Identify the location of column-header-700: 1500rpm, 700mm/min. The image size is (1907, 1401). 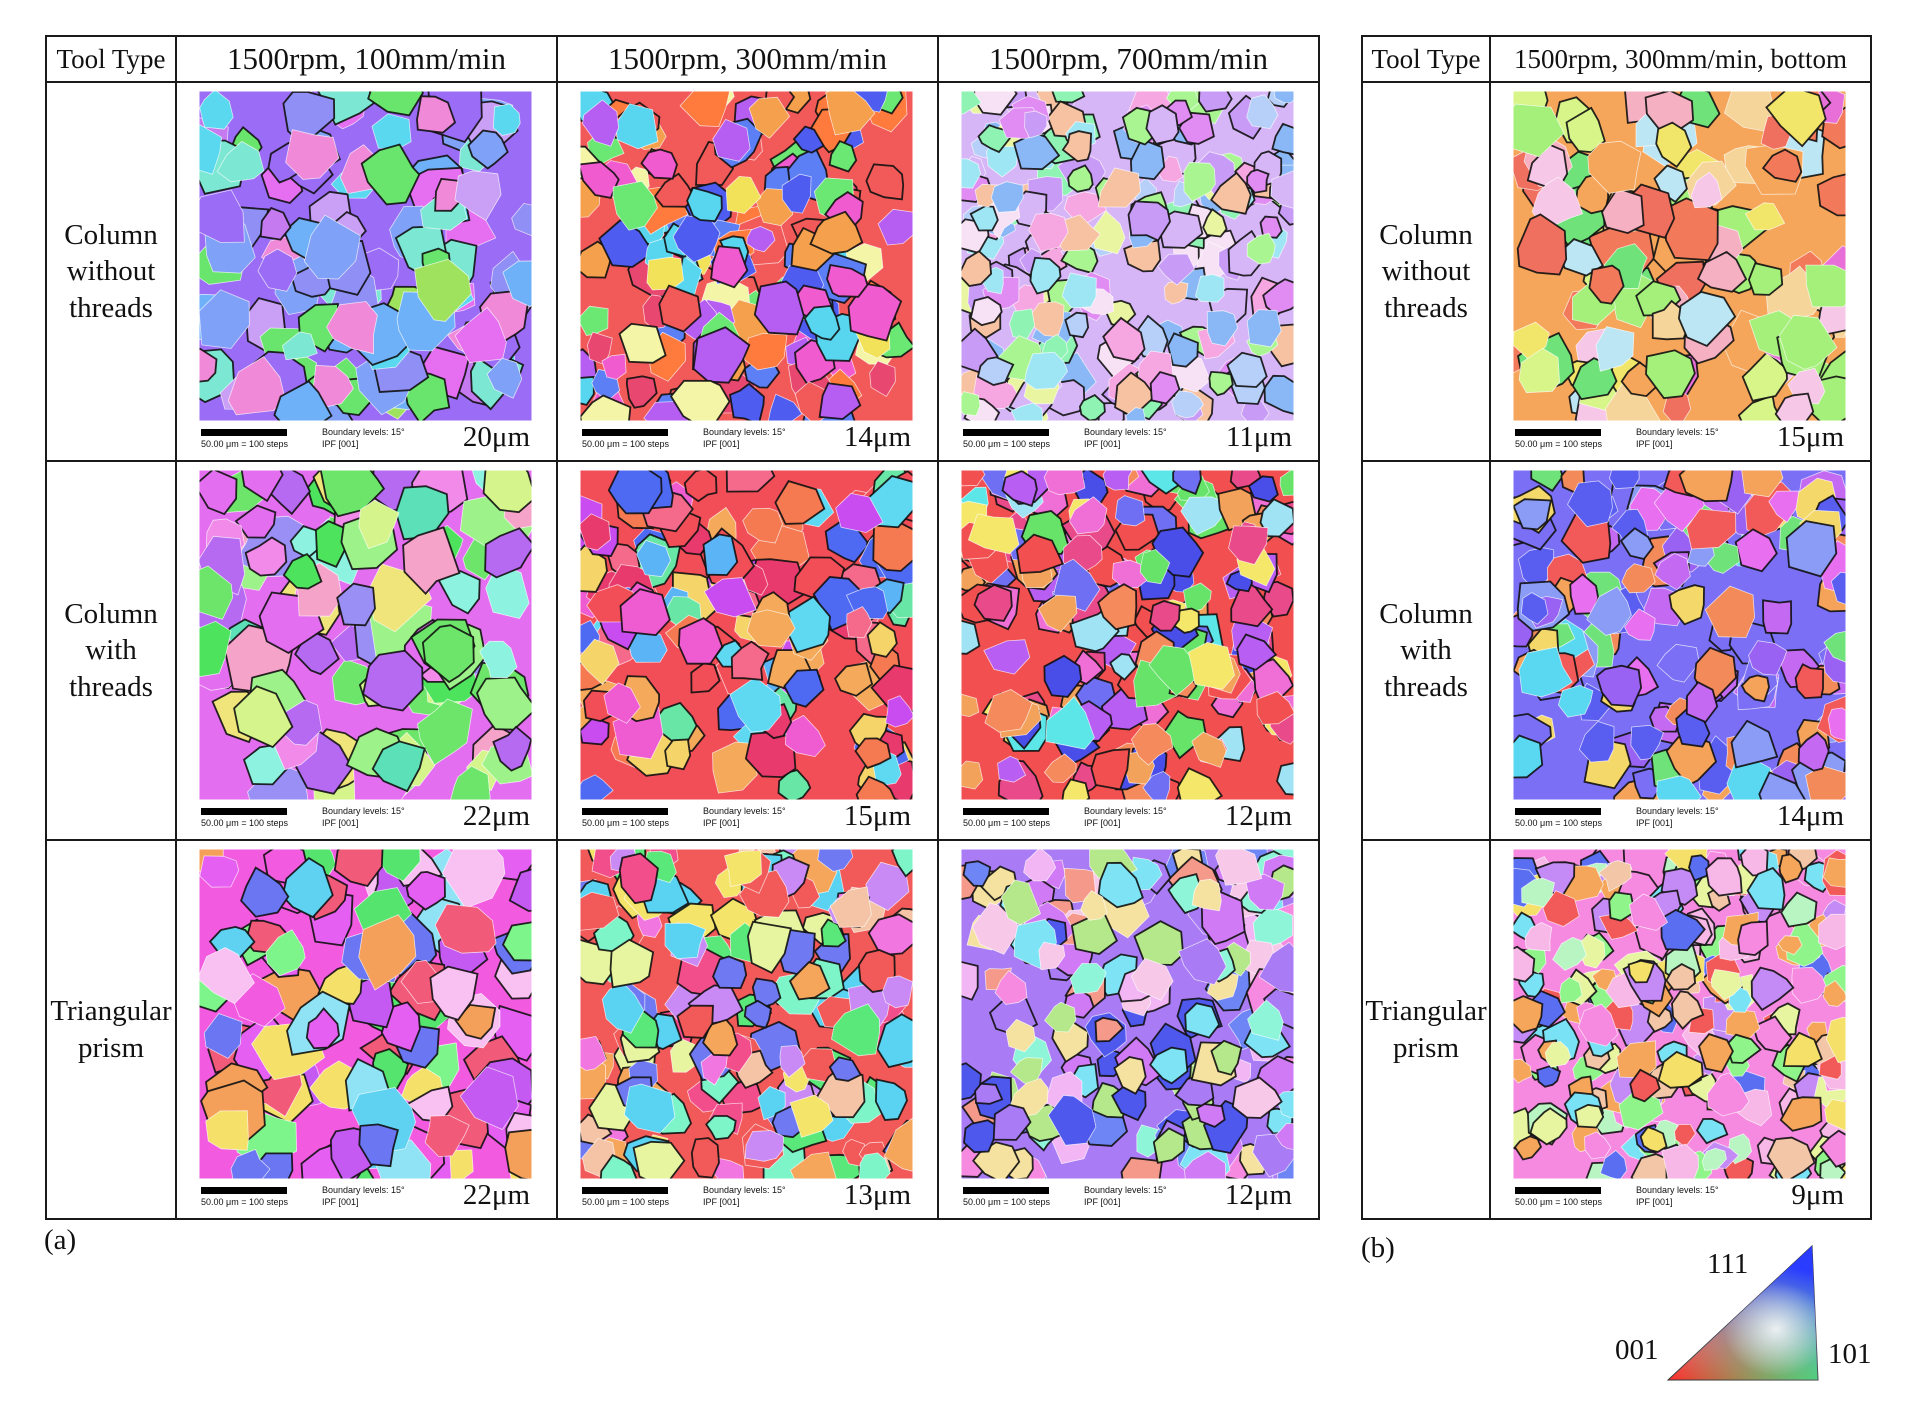
(1128, 59).